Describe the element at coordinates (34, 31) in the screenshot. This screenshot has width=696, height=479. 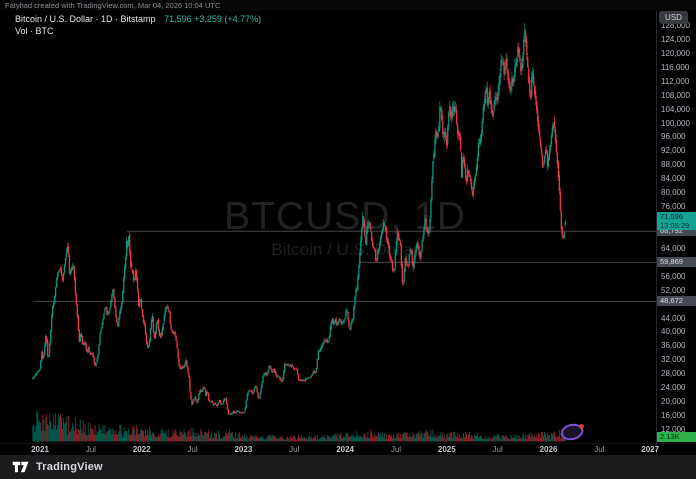
I see `volume-indicator-label: Vol · BTC` at that location.